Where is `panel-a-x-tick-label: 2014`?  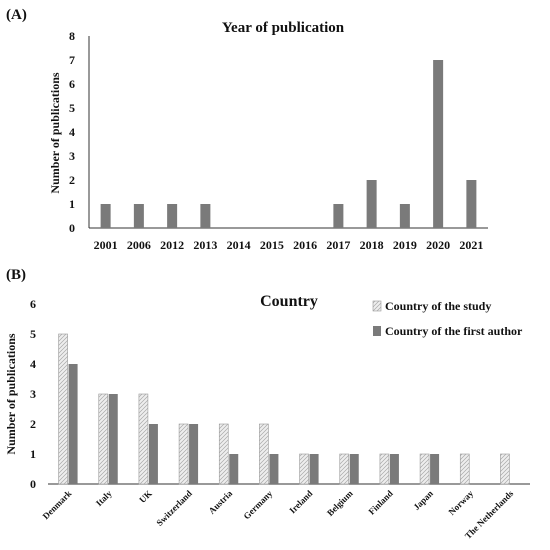
panel-a-x-tick-label: 2014 is located at coordinates (239, 245).